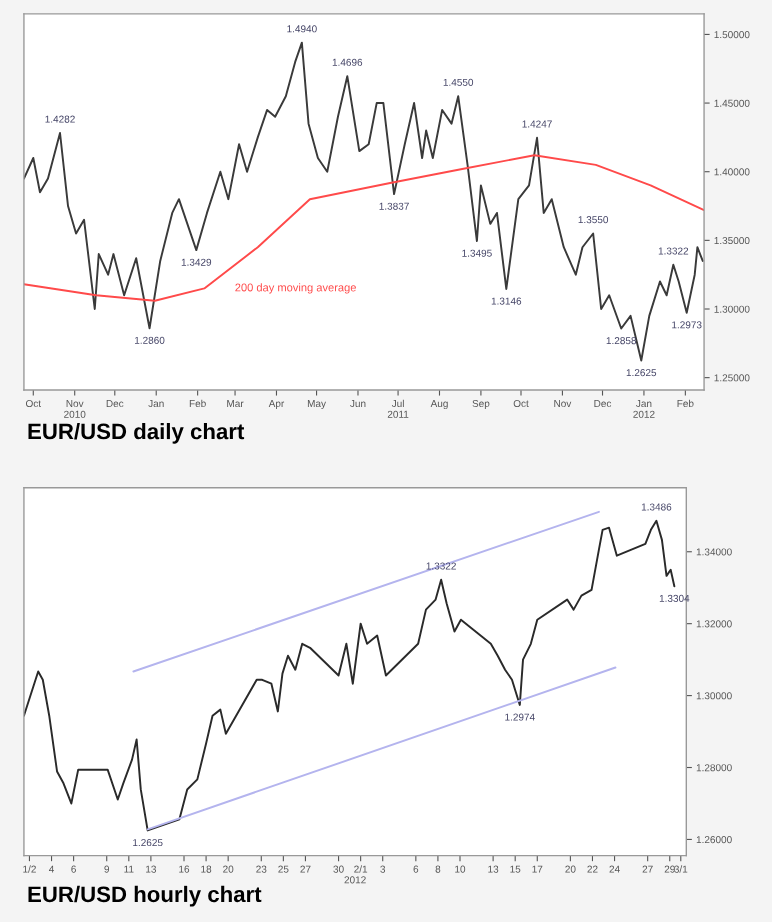 Image resolution: width=772 pixels, height=922 pixels. What do you see at coordinates (136, 433) in the screenshot?
I see `text: EUR/USD daily chart` at bounding box center [136, 433].